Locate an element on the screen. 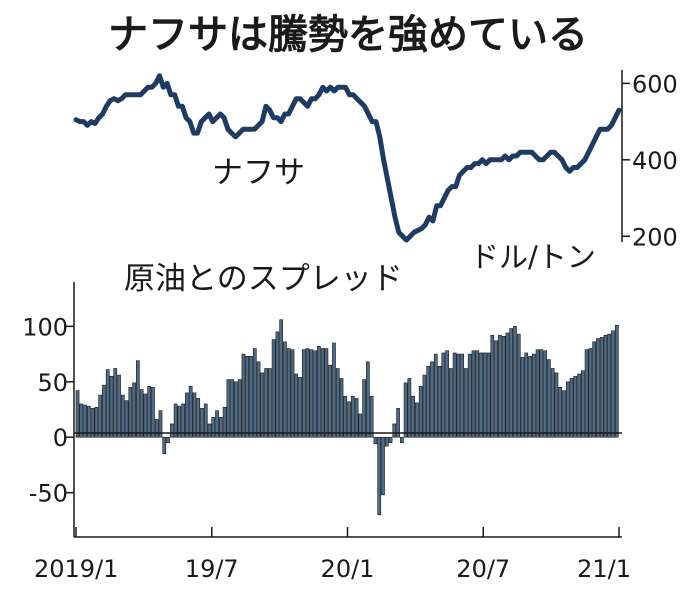 The width and height of the screenshot is (696, 601). naphtha-y-ticks: 200 400 600 is located at coordinates (650, 160).